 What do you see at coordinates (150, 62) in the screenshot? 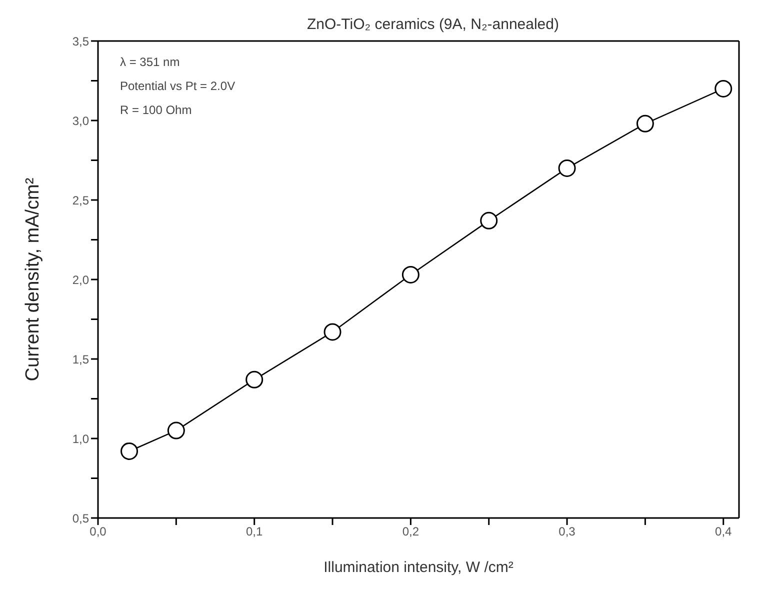
I see `annotation: λ = 351 nm` at bounding box center [150, 62].